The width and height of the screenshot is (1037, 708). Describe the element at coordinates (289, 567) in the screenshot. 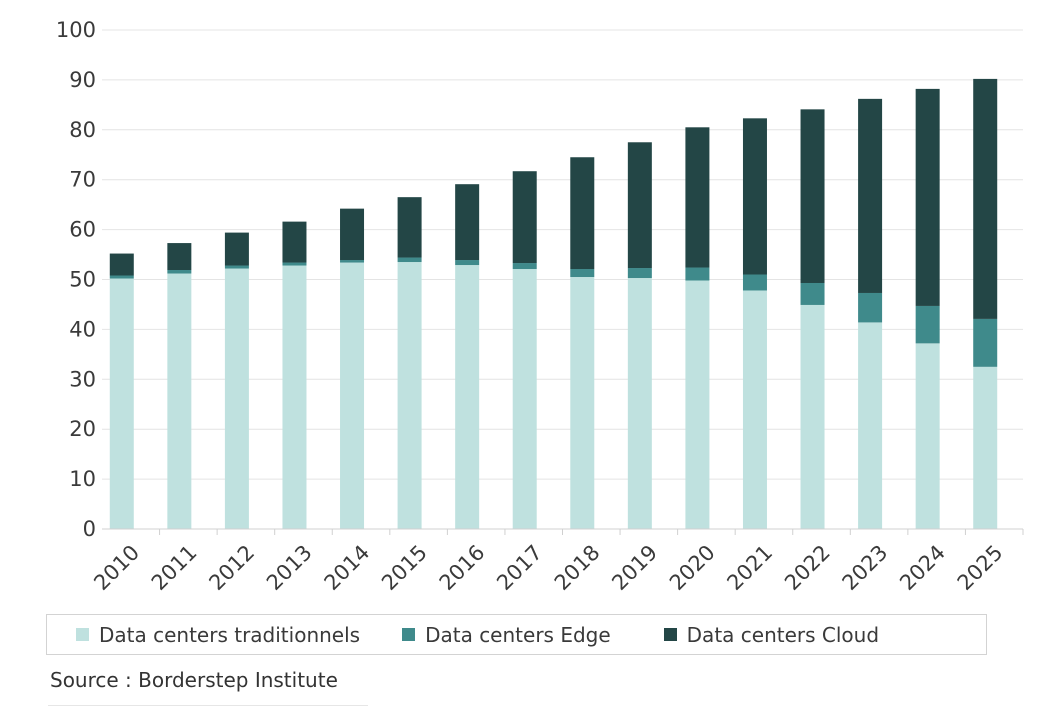

I see `x-tick-label: 2013` at that location.